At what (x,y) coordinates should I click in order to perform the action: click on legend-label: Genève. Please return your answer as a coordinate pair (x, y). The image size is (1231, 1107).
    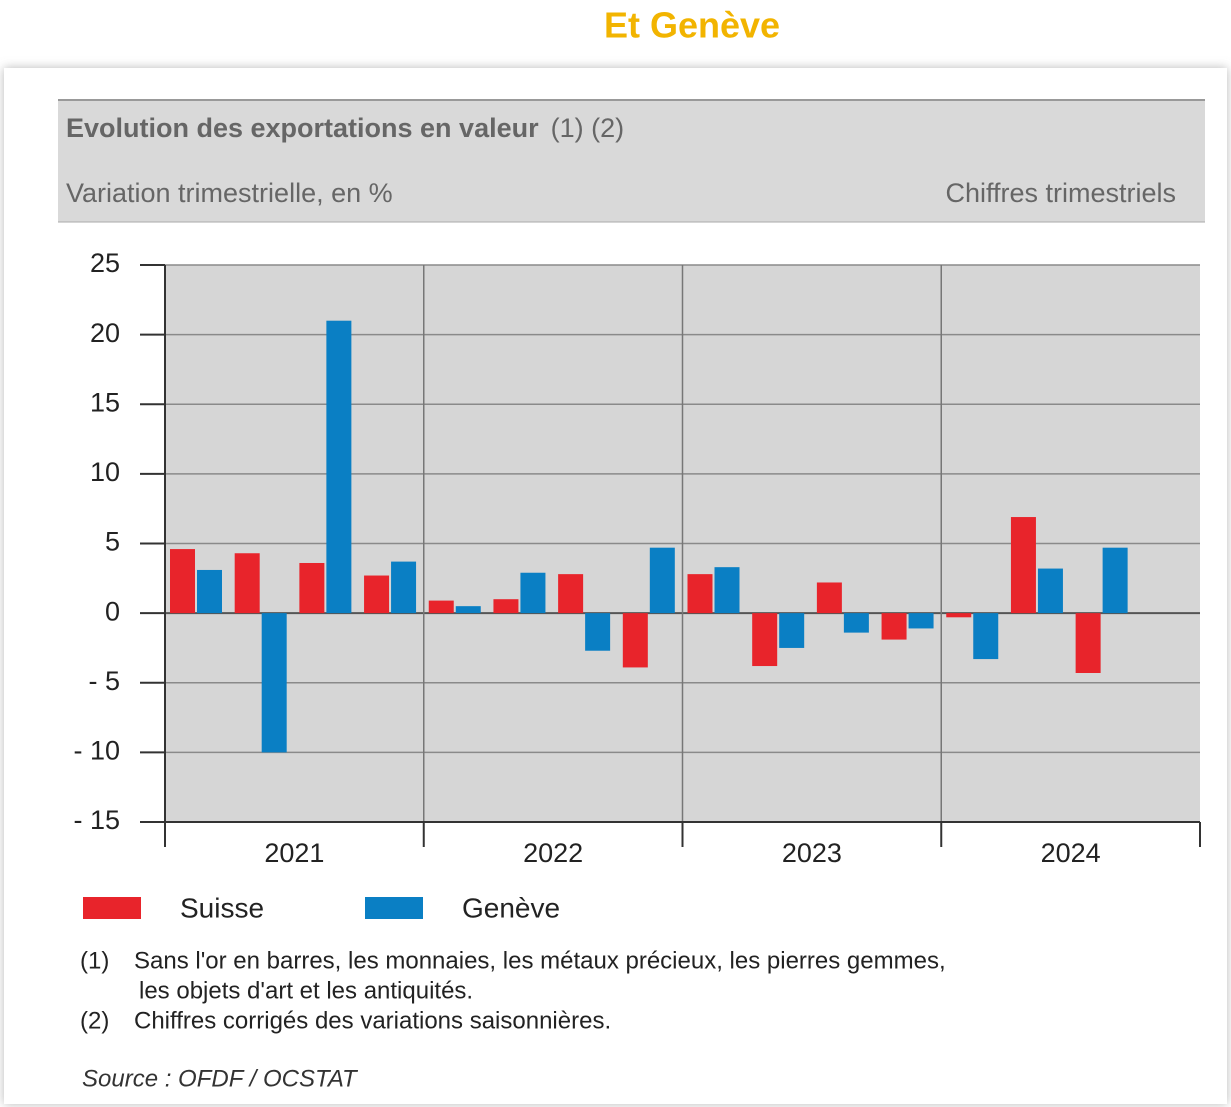
    Looking at the image, I should click on (511, 907).